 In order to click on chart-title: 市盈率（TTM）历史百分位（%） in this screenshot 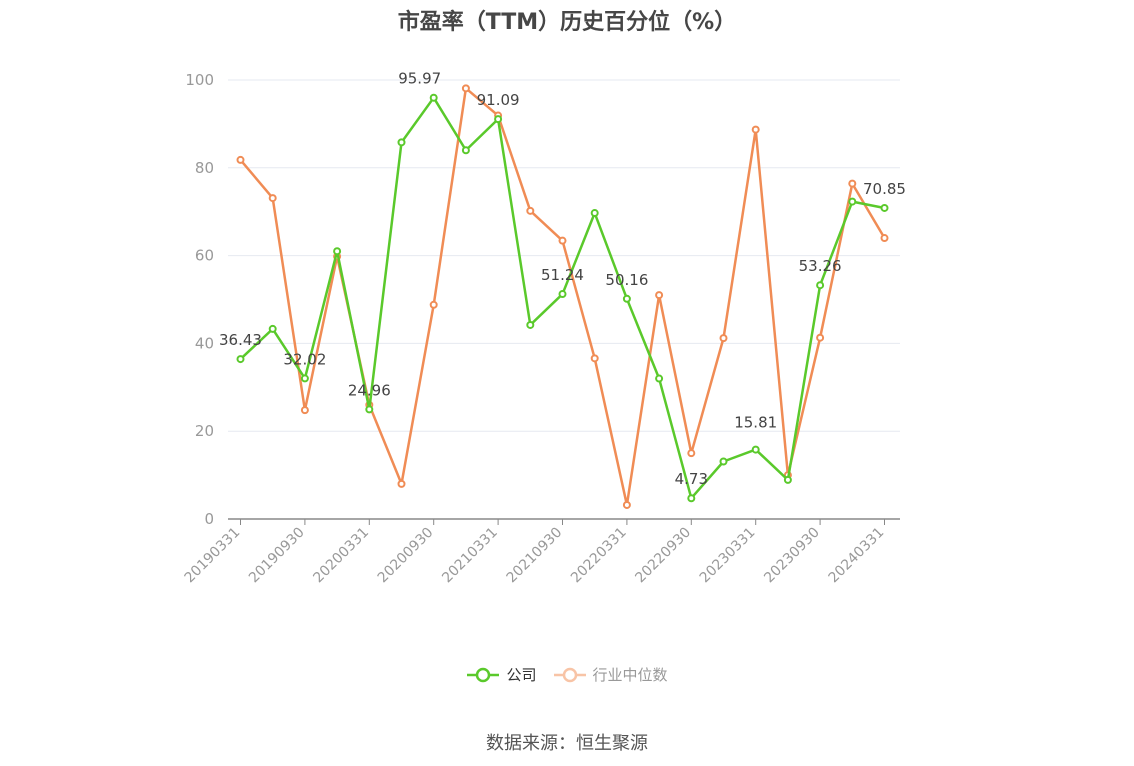, I will do `click(567, 22)`.